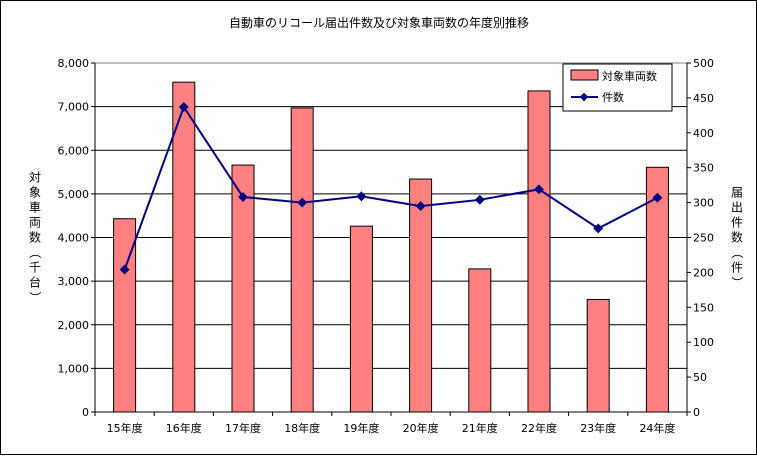  Describe the element at coordinates (74, 63) in the screenshot. I see `left-tick-label: 8,000` at that location.